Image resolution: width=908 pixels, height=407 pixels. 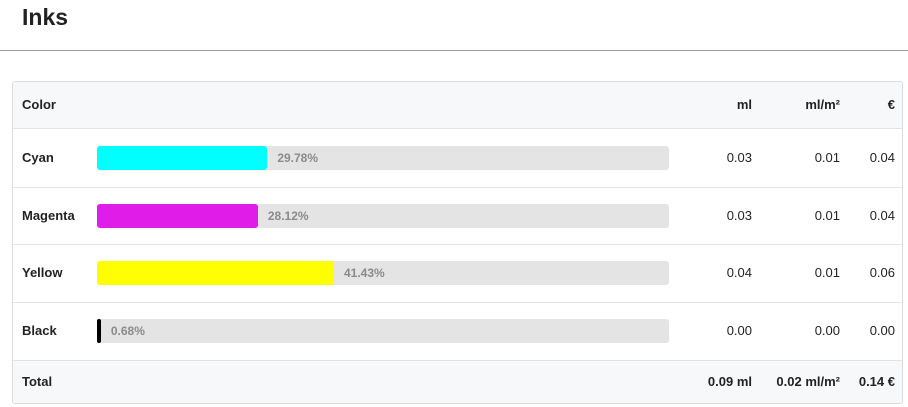 I want to click on progress-track: 41.43%, so click(x=383, y=273).